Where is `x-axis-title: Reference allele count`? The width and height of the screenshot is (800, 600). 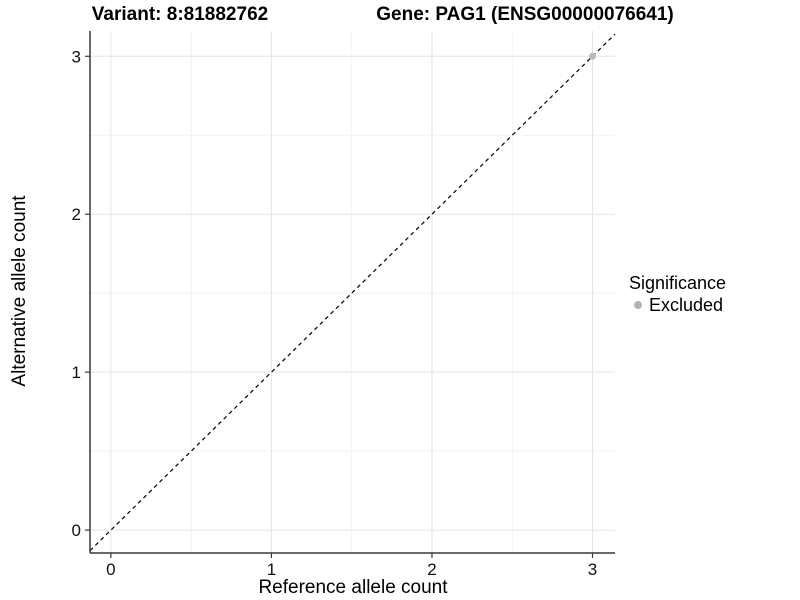
x-axis-title: Reference allele count is located at coordinates (353, 587).